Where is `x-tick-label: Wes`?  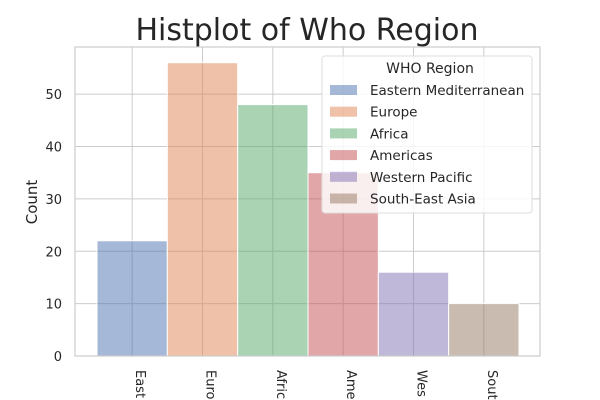
x-tick-label: Wes is located at coordinates (421, 383).